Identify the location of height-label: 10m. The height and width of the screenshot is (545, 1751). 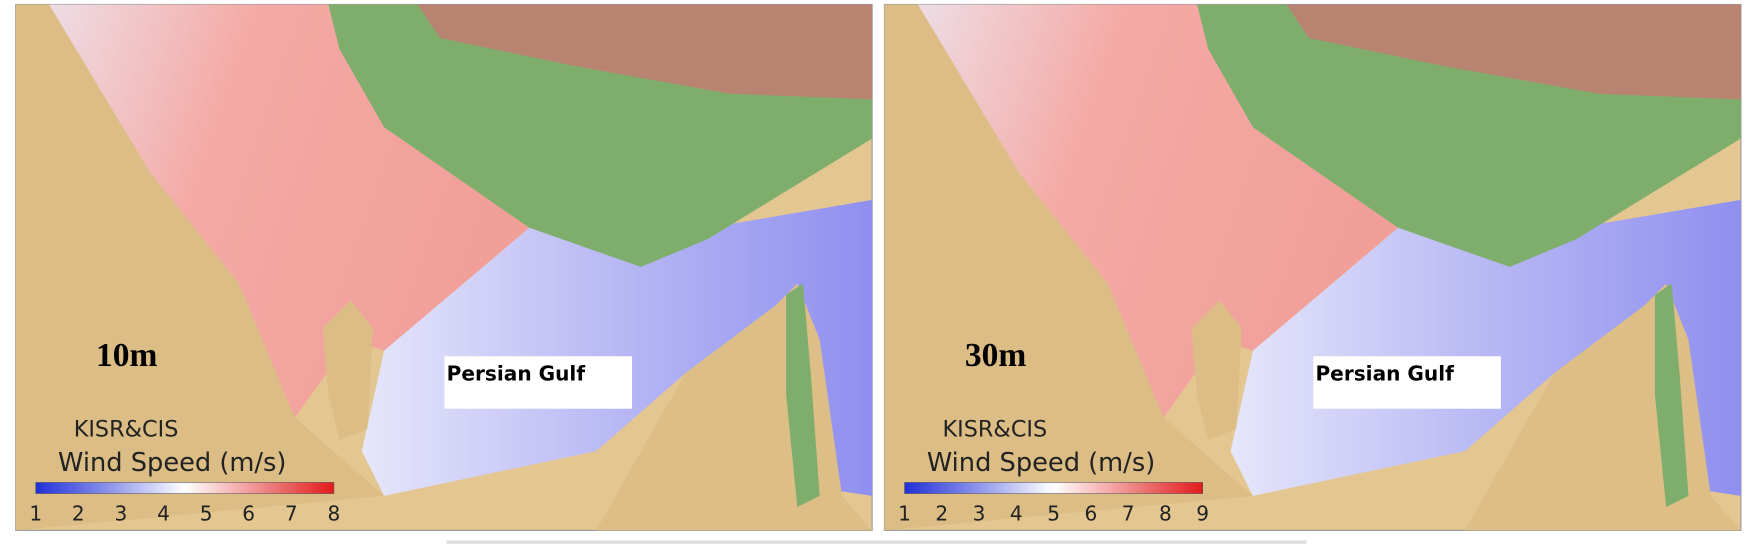
(127, 355).